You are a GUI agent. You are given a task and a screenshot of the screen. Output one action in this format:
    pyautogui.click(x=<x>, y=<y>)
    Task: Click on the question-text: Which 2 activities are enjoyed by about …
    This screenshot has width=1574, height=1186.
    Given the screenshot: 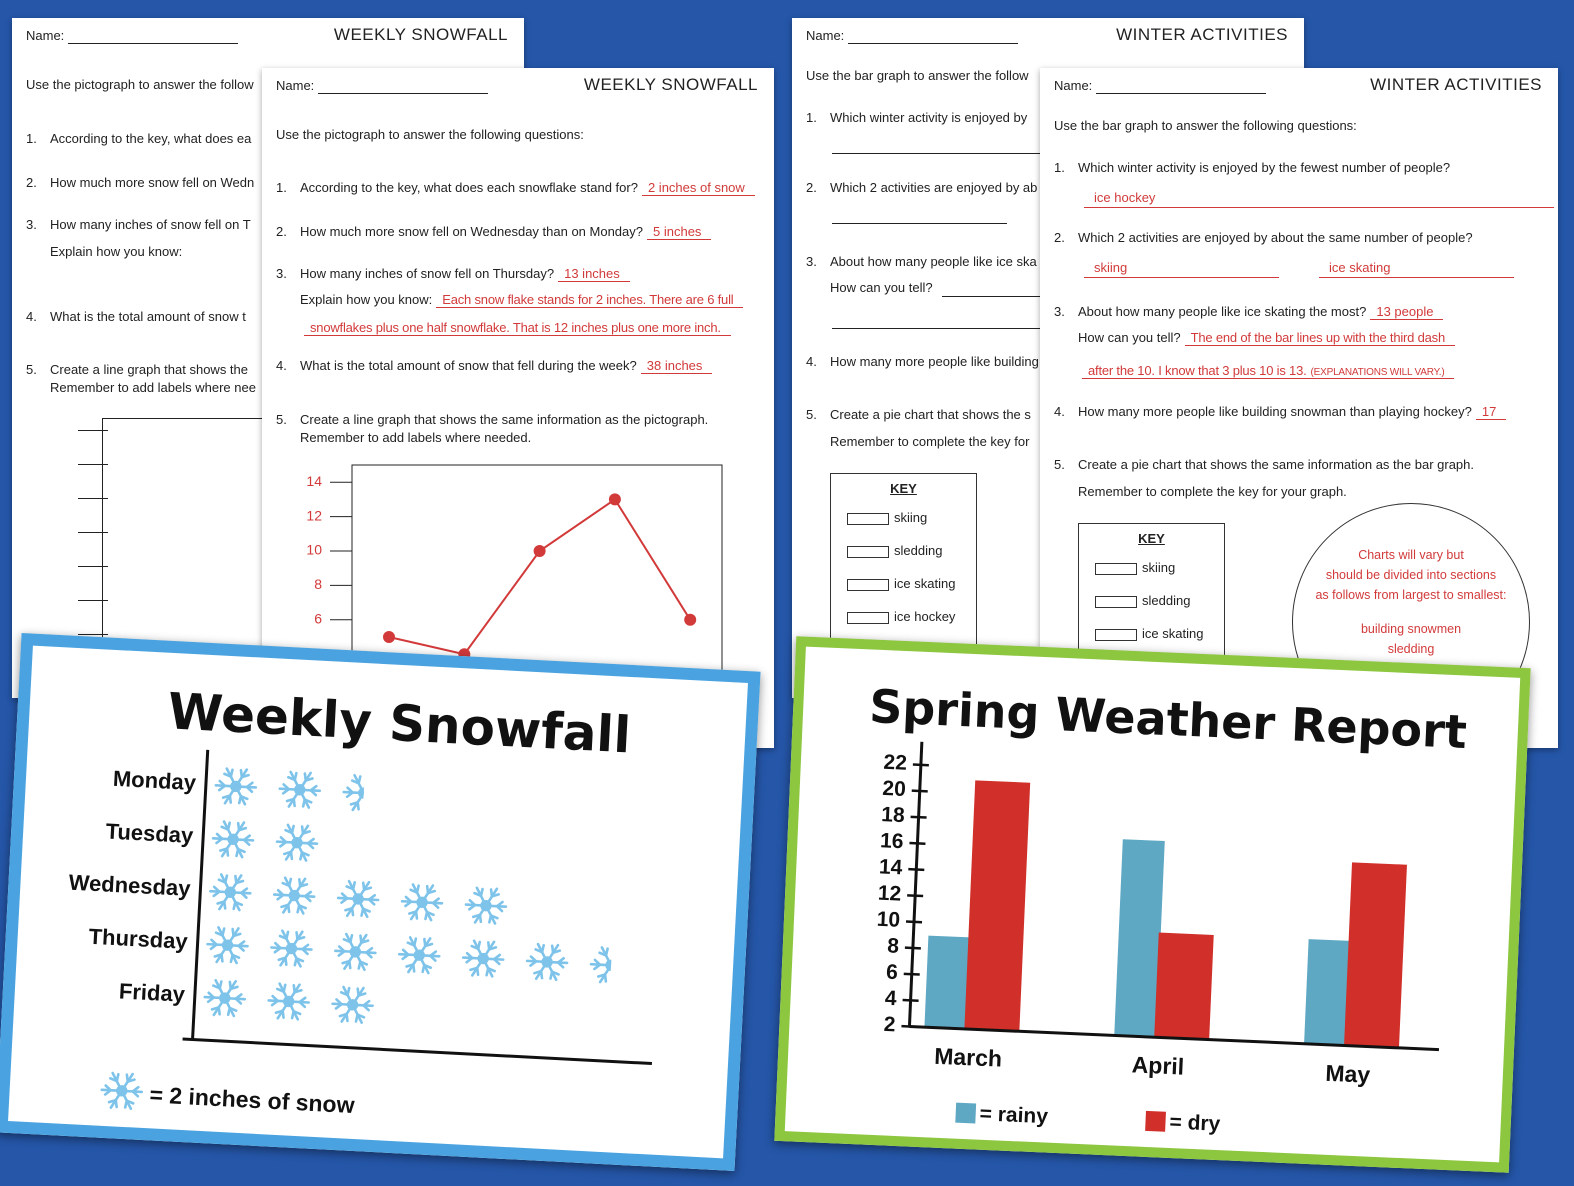 What is the action you would take?
    pyautogui.click(x=1275, y=237)
    